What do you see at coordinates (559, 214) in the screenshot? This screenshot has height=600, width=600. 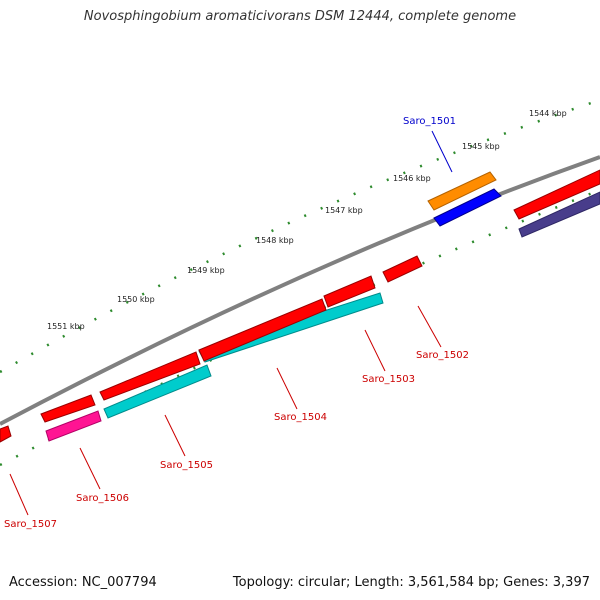 I see `gene-saro-1500-dark` at bounding box center [559, 214].